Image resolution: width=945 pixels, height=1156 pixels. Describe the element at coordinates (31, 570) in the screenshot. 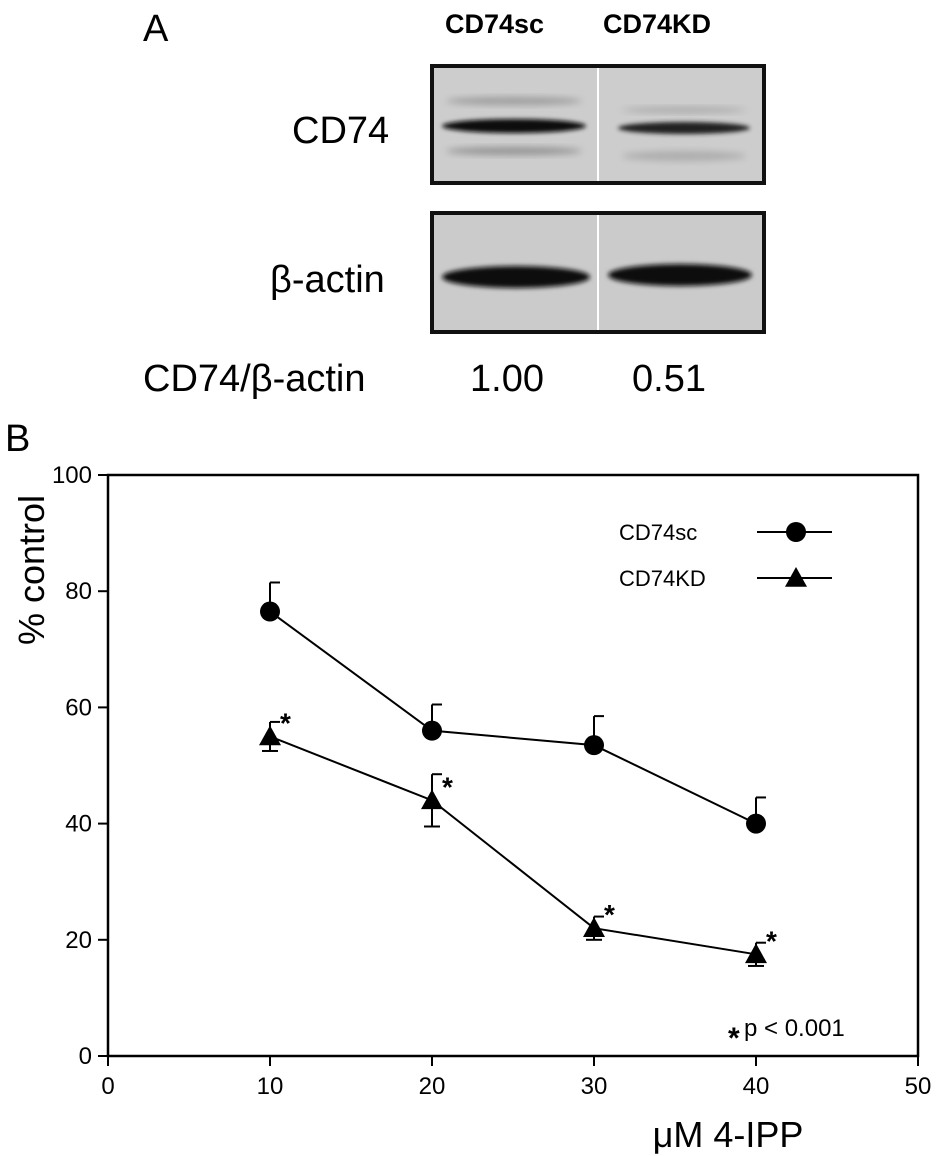

I see `y-axis-label: % control` at that location.